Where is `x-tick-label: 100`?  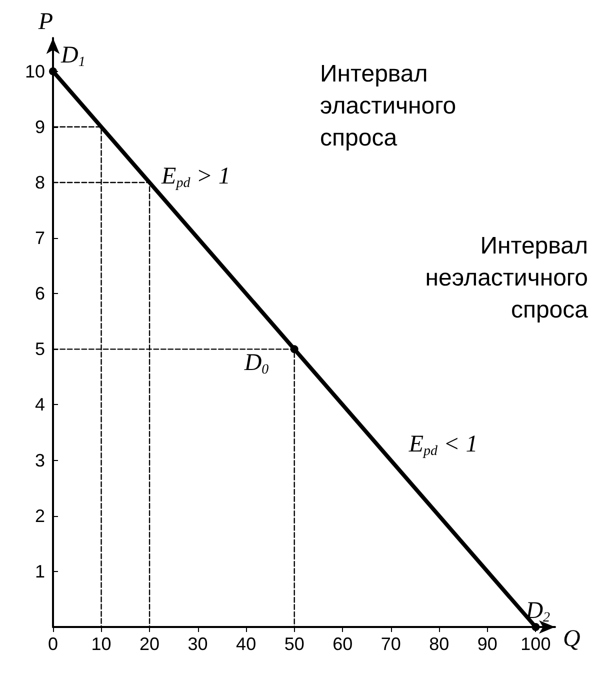
x-tick-label: 100 is located at coordinates (535, 644).